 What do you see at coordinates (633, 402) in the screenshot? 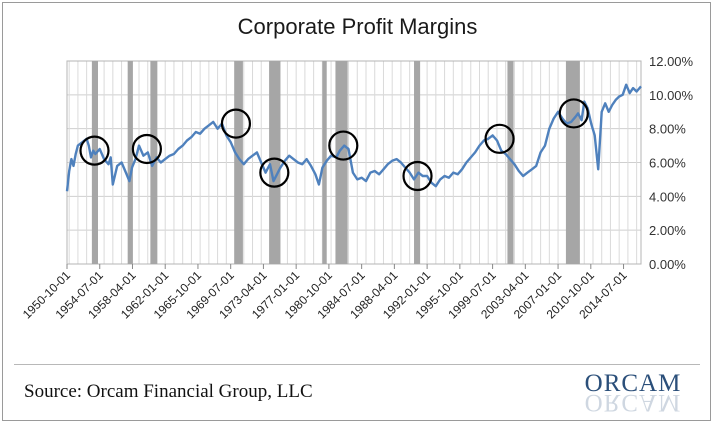
I see `logo-reflection: ORCAM` at bounding box center [633, 402].